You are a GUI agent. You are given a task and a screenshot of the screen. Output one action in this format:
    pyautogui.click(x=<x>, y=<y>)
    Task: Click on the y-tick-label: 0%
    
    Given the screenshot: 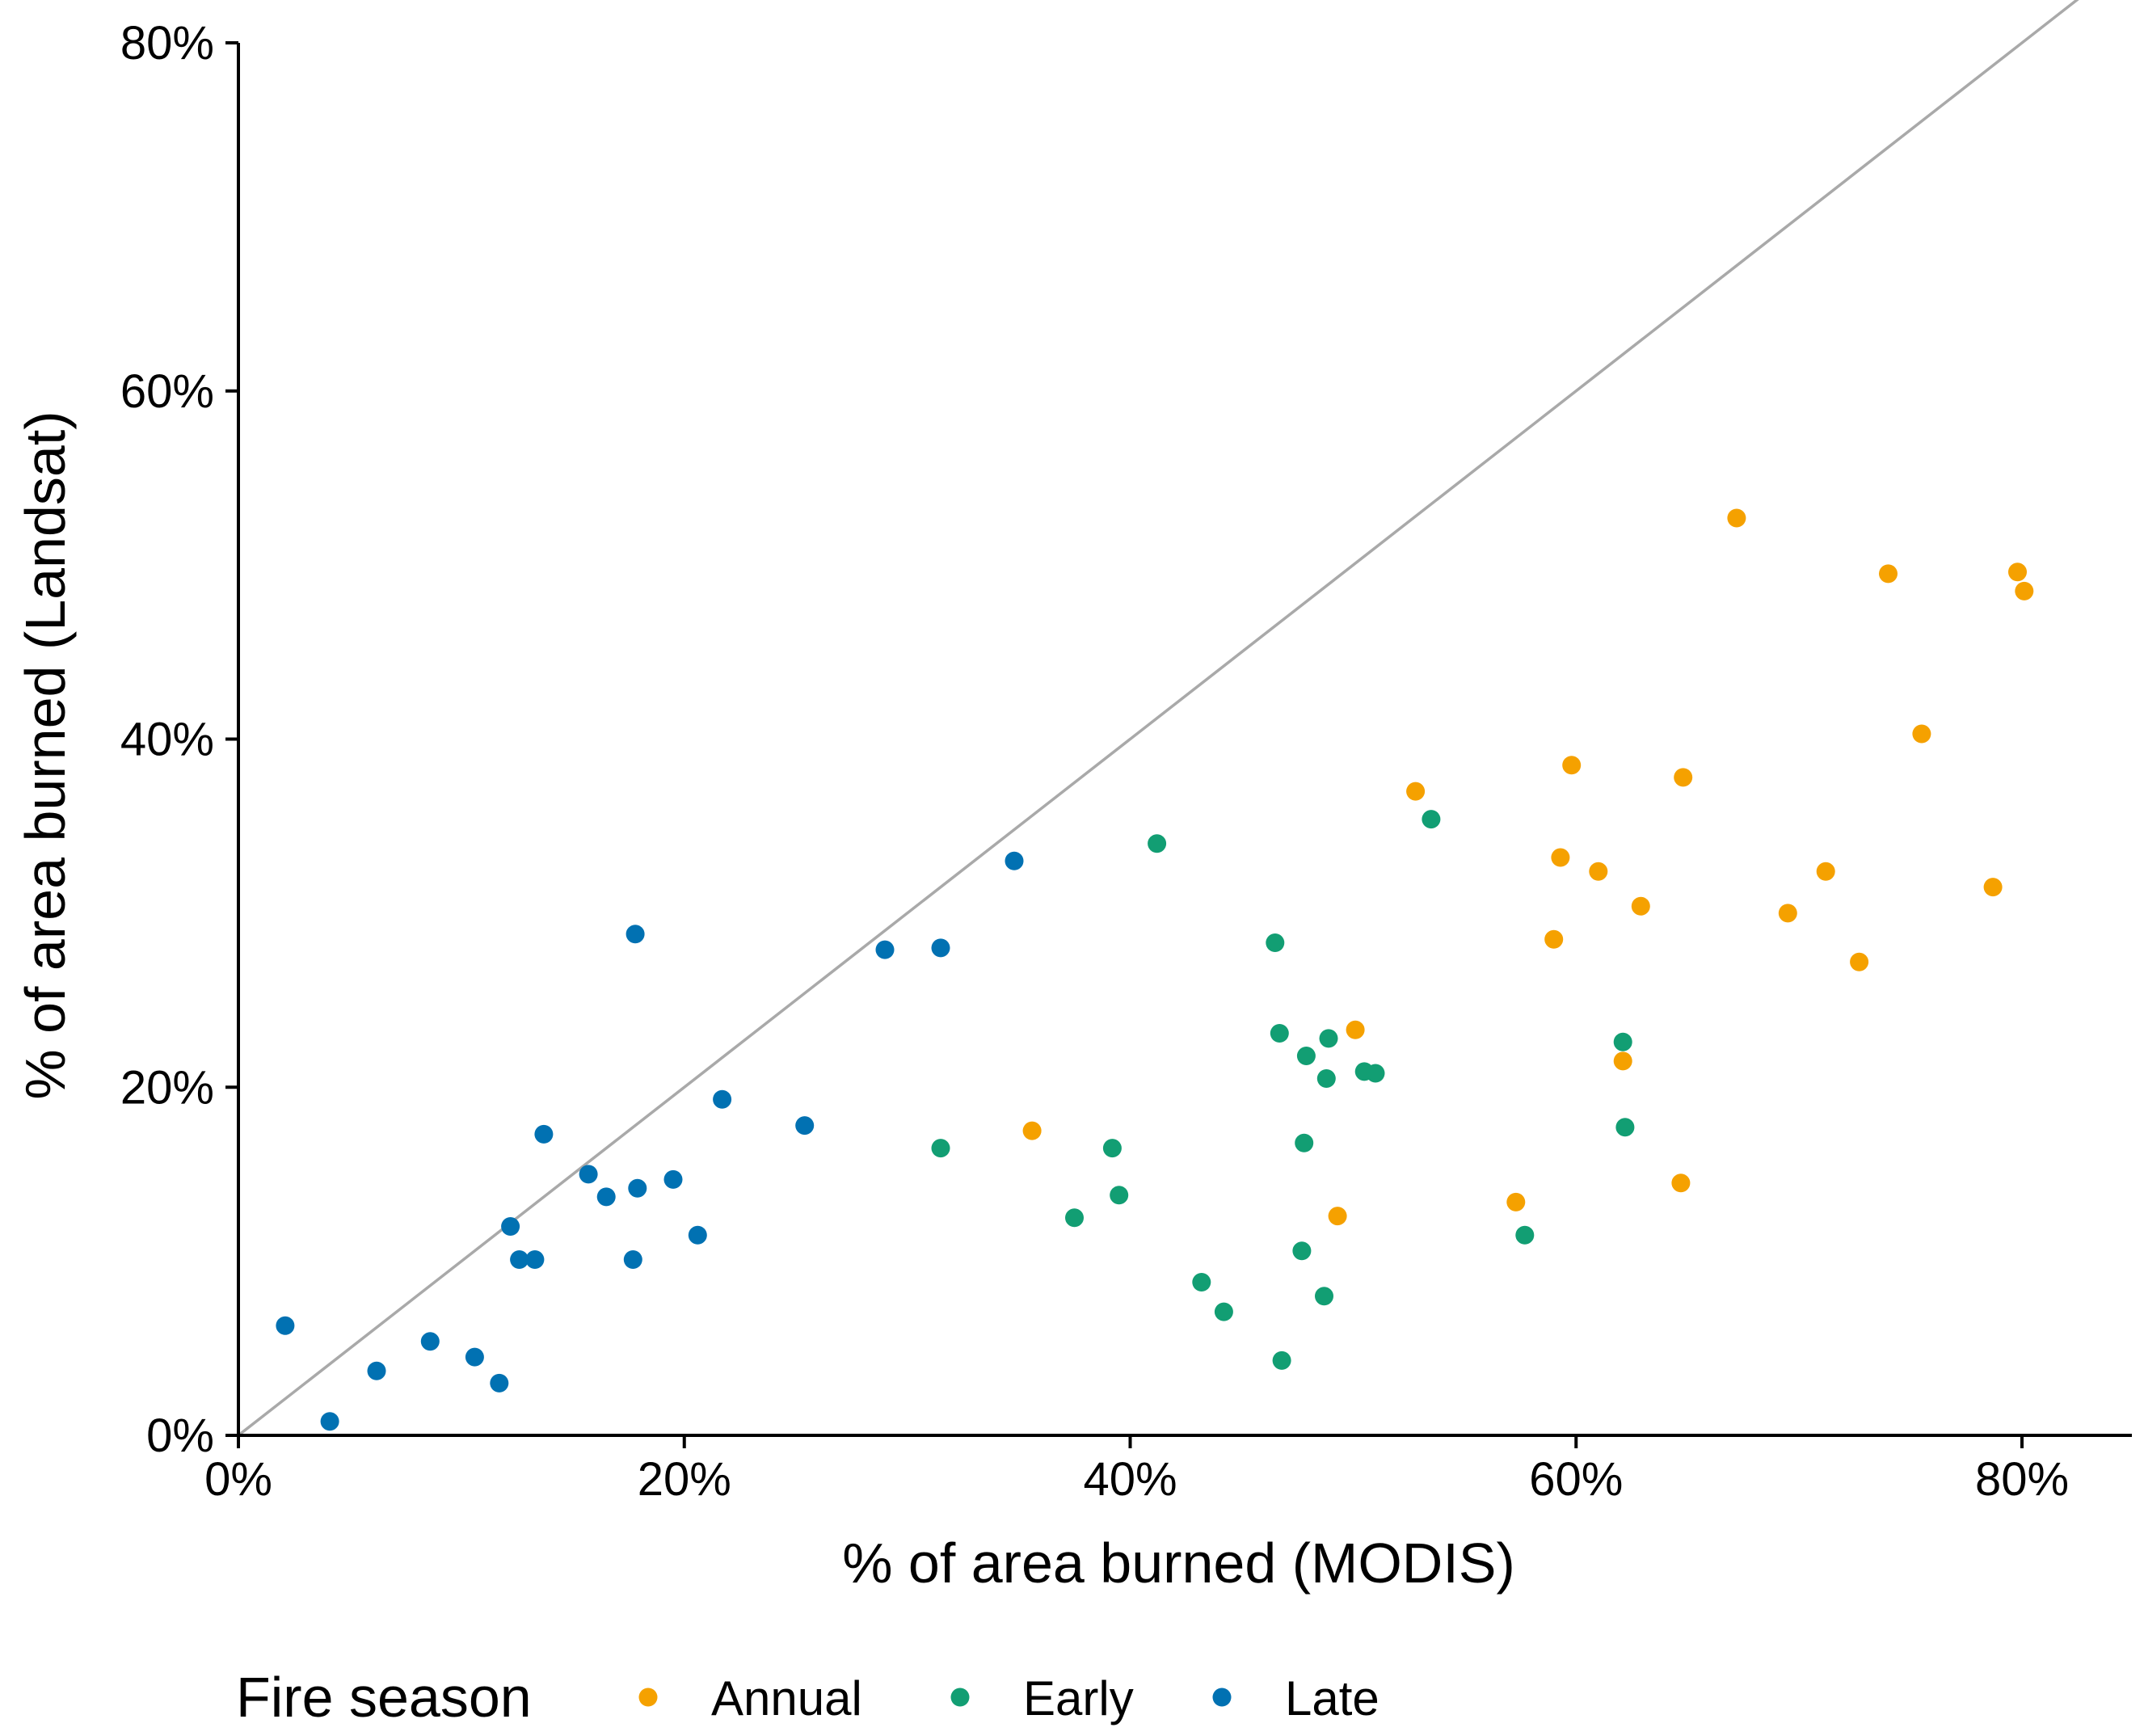 What is the action you would take?
    pyautogui.click(x=180, y=1435)
    